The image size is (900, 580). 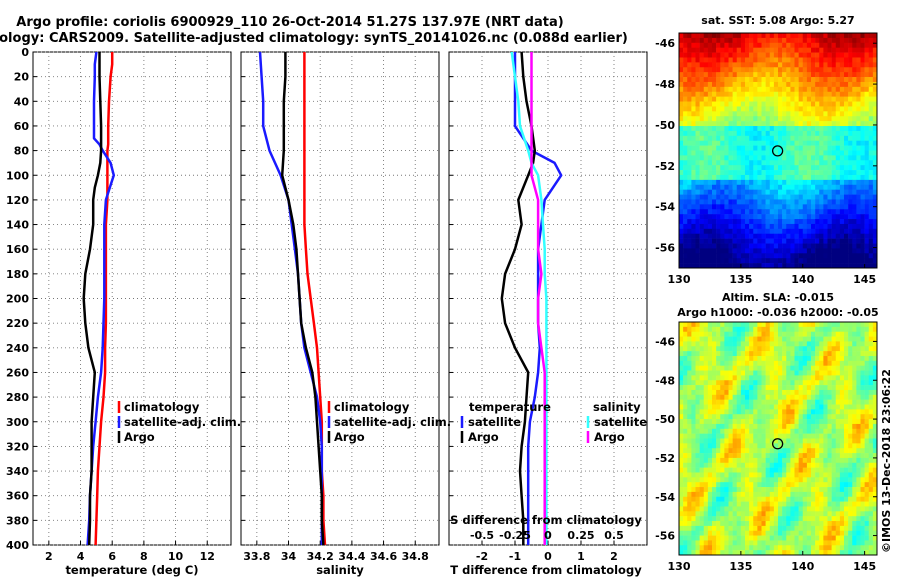 I want to click on depth-tick-label: 320, so click(x=17, y=446).